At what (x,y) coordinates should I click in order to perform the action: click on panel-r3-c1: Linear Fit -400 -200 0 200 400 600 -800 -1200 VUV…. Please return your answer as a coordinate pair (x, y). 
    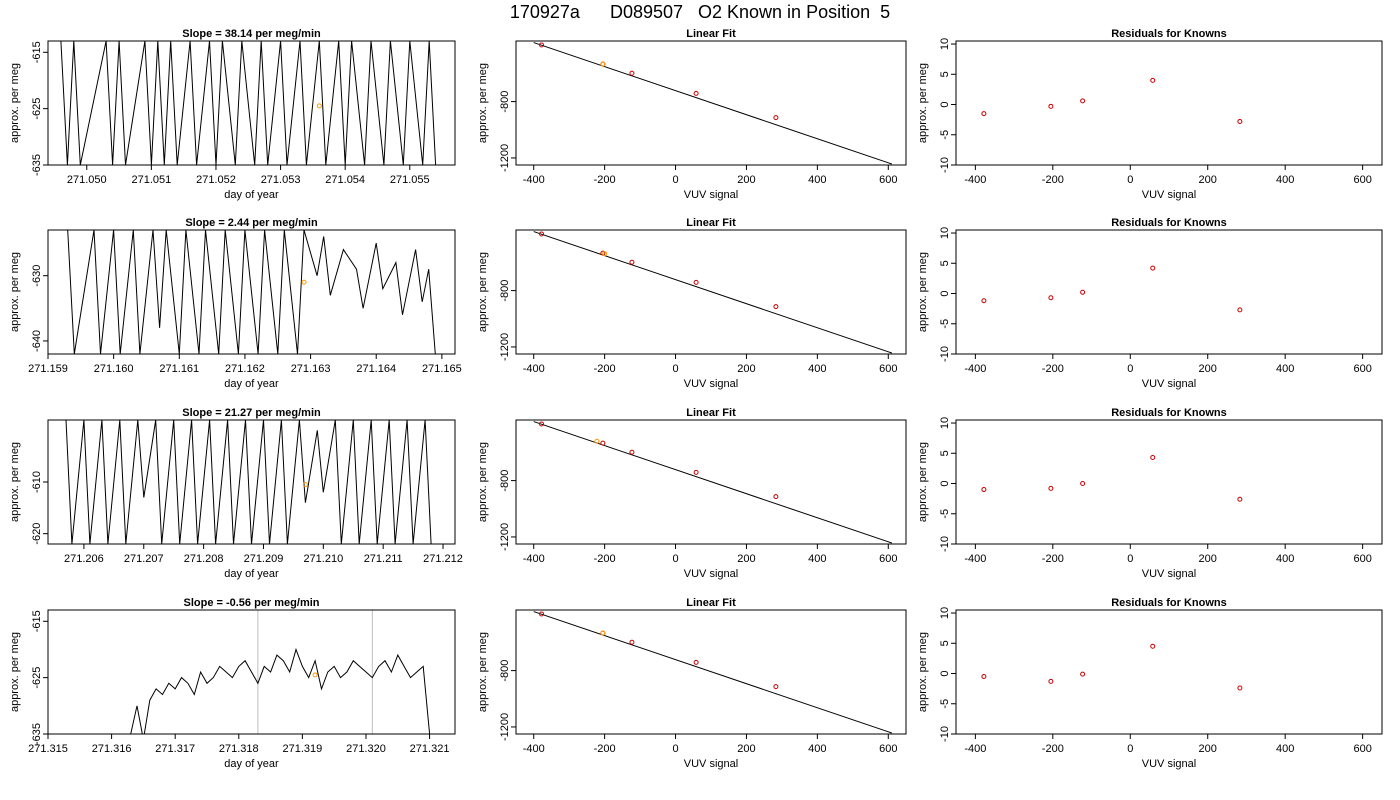
    Looking at the image, I should click on (692, 683).